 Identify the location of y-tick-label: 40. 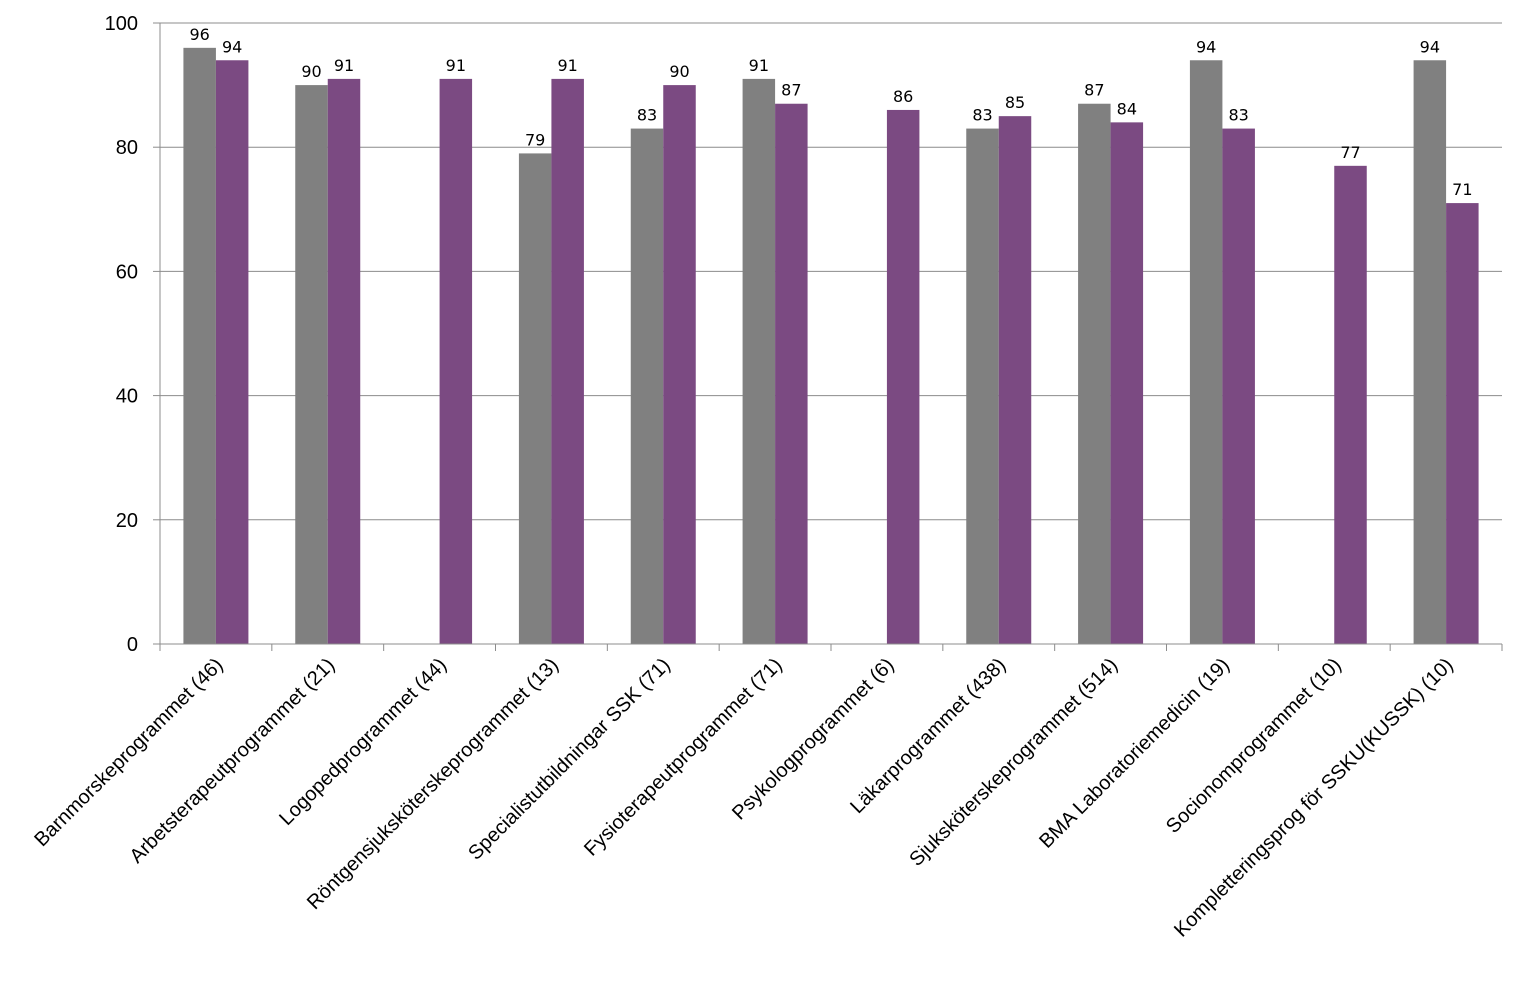
(127, 397).